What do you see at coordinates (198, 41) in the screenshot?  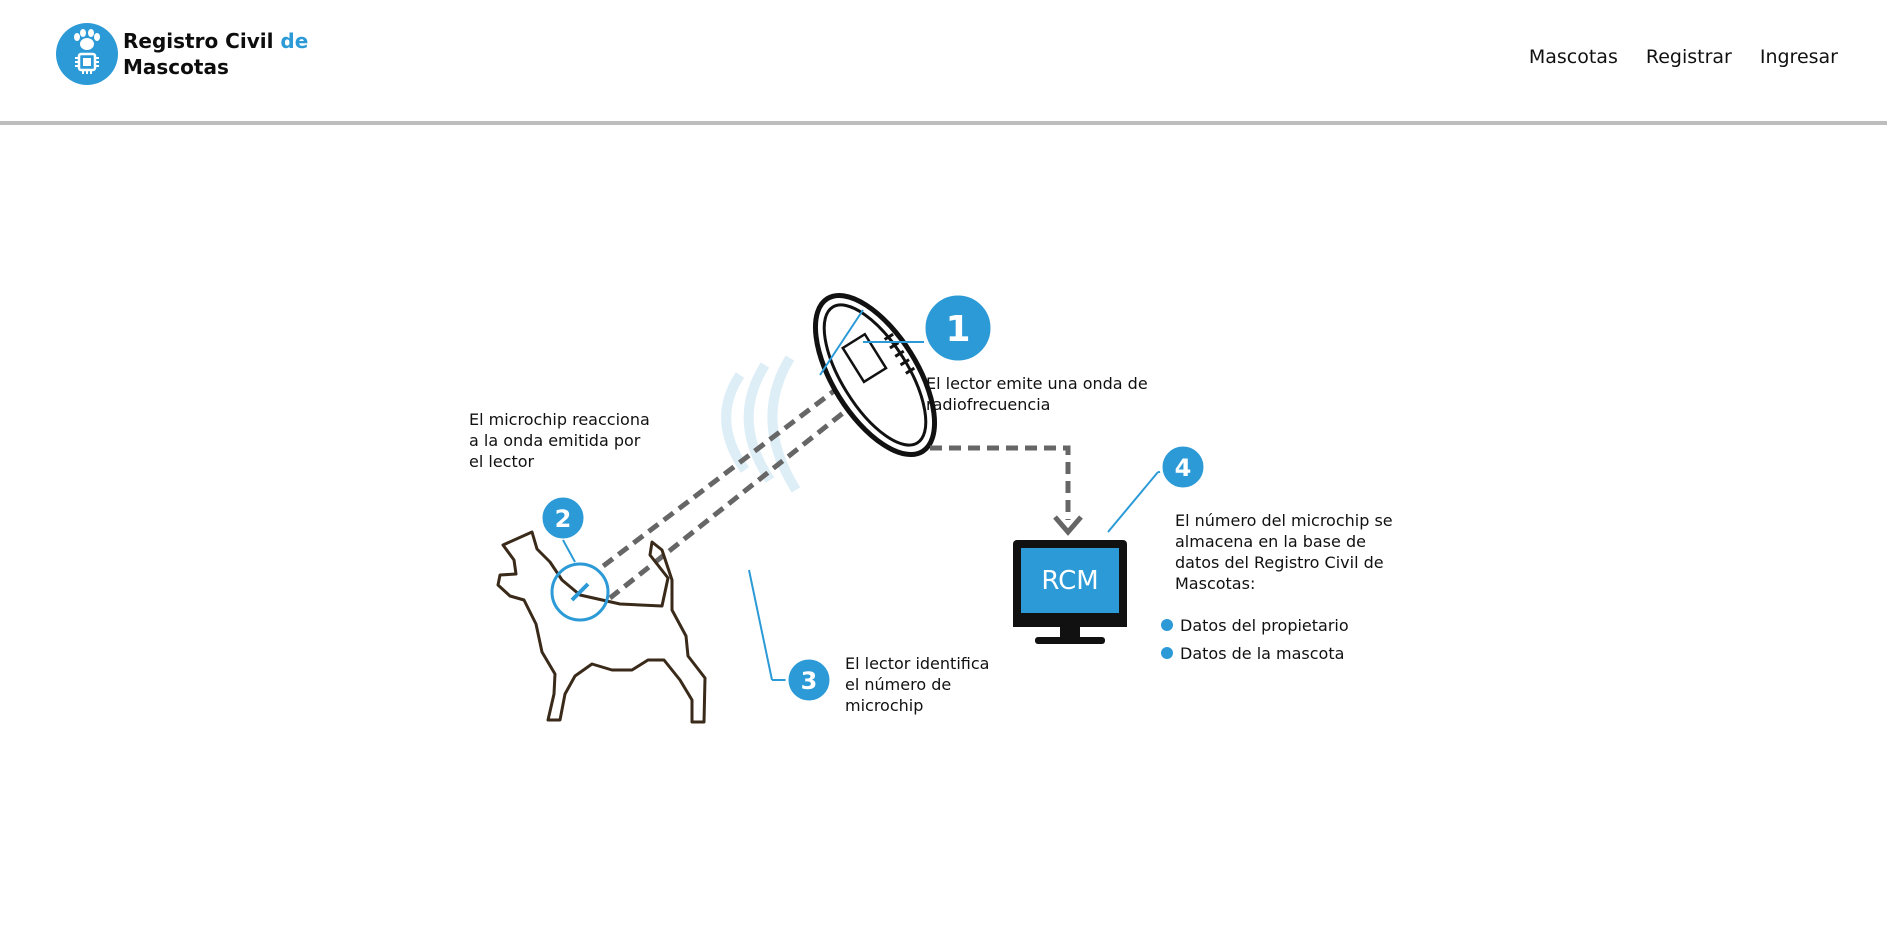 I see `brand-line1: Registro Civil` at bounding box center [198, 41].